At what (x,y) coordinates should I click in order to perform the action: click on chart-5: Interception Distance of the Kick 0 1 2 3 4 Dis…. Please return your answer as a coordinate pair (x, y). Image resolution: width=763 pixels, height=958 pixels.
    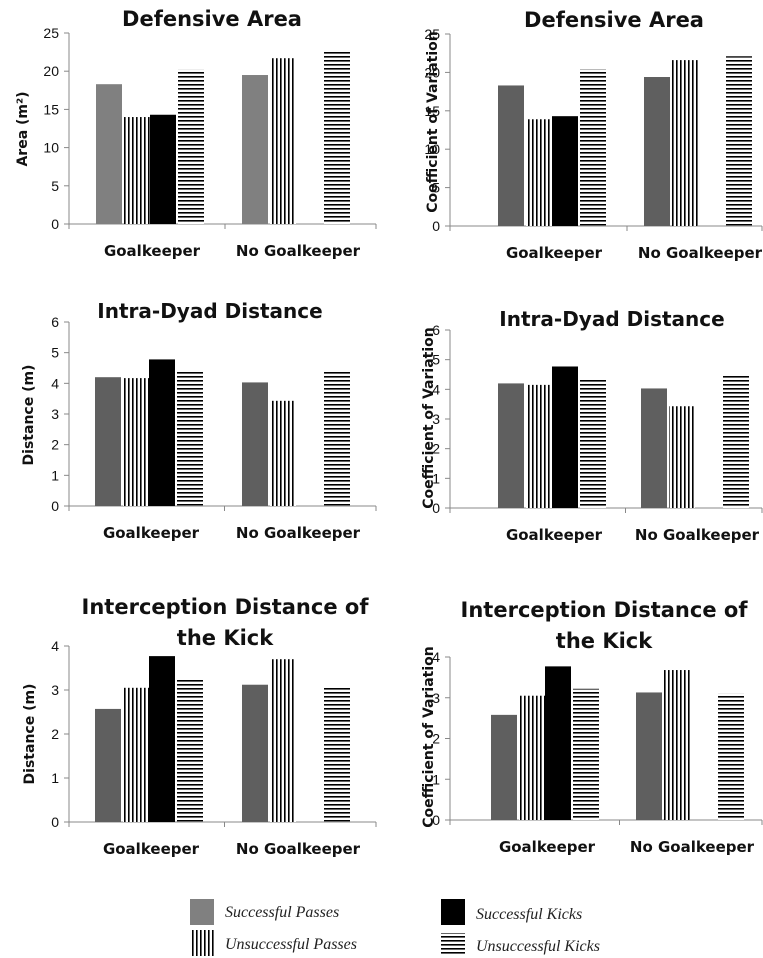
    Looking at the image, I should click on (199, 726).